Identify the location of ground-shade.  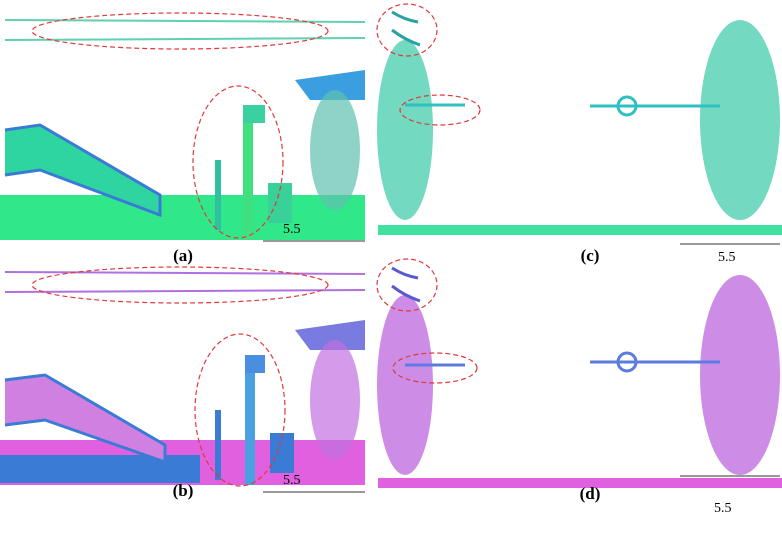
(100, 469).